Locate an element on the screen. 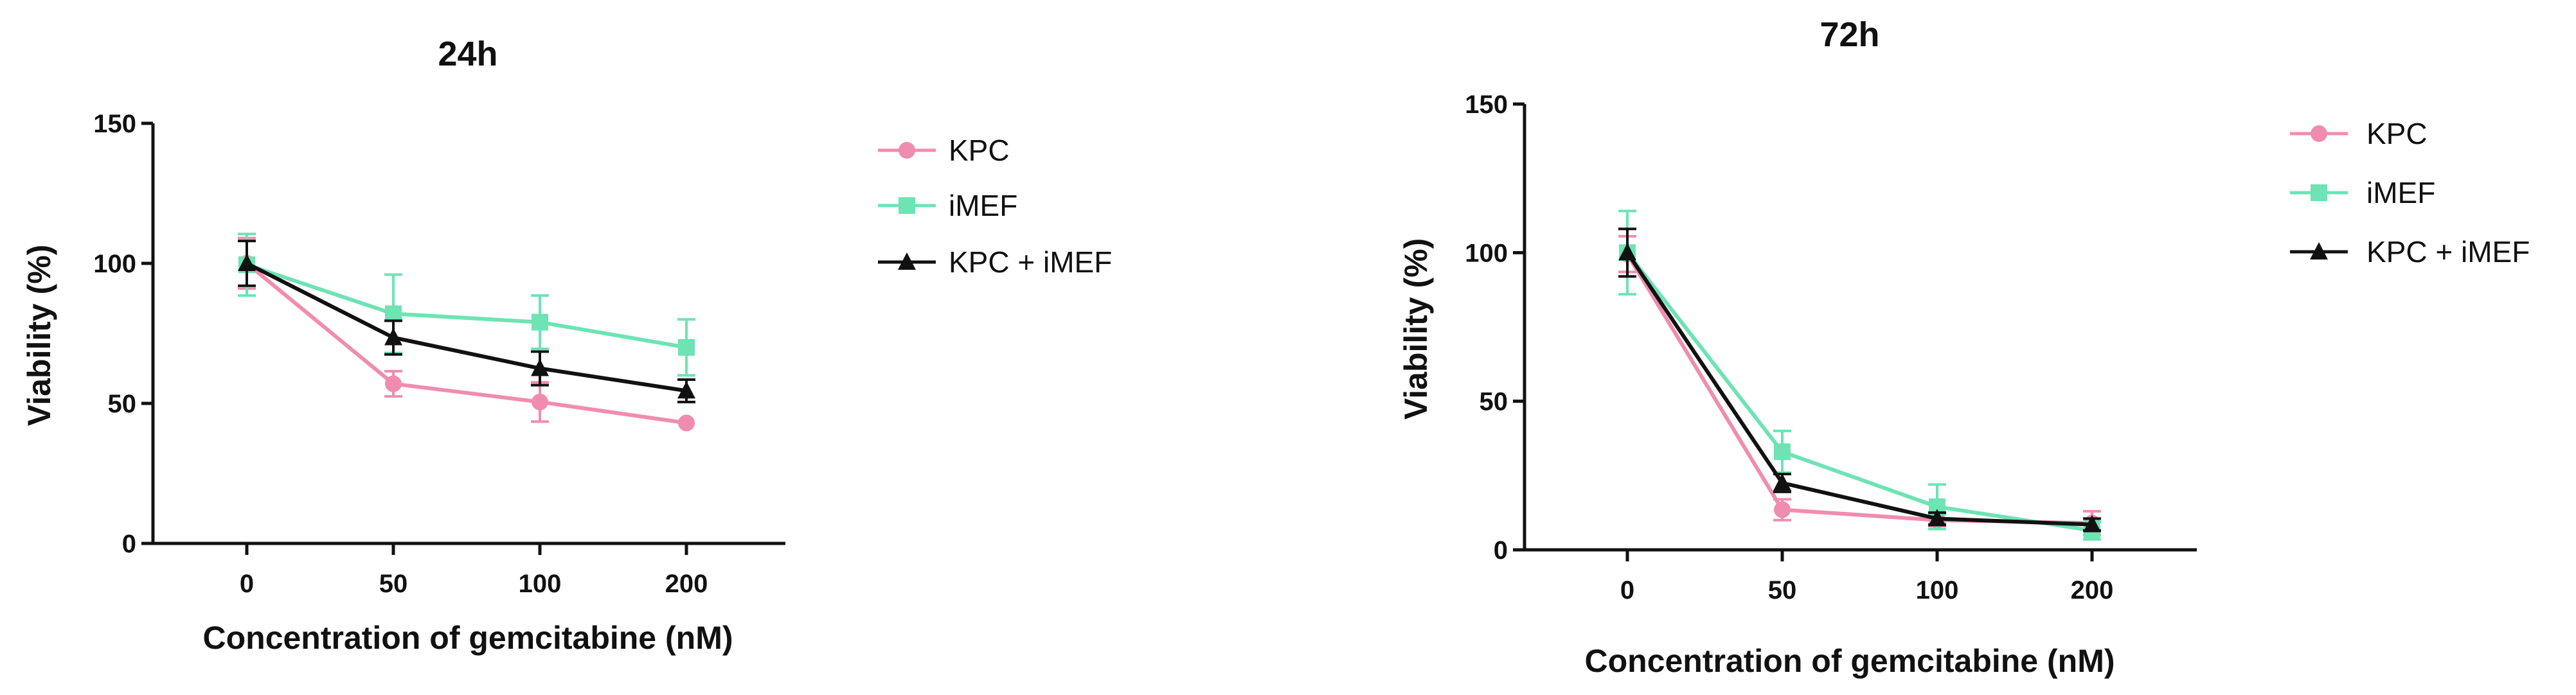 The width and height of the screenshot is (2576, 695). chart-title: 72h is located at coordinates (1849, 34).